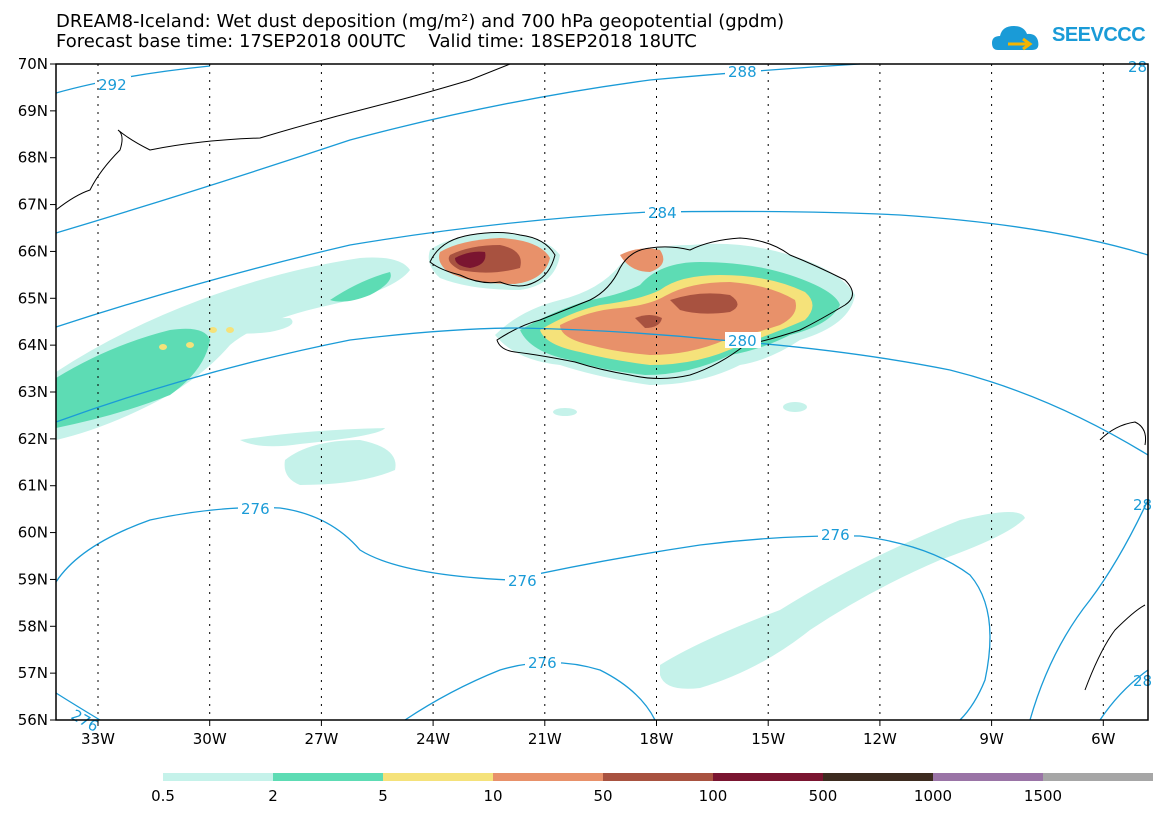 The height and width of the screenshot is (815, 1175). What do you see at coordinates (542, 663) in the screenshot?
I see `contour-label-276-d: 276` at bounding box center [542, 663].